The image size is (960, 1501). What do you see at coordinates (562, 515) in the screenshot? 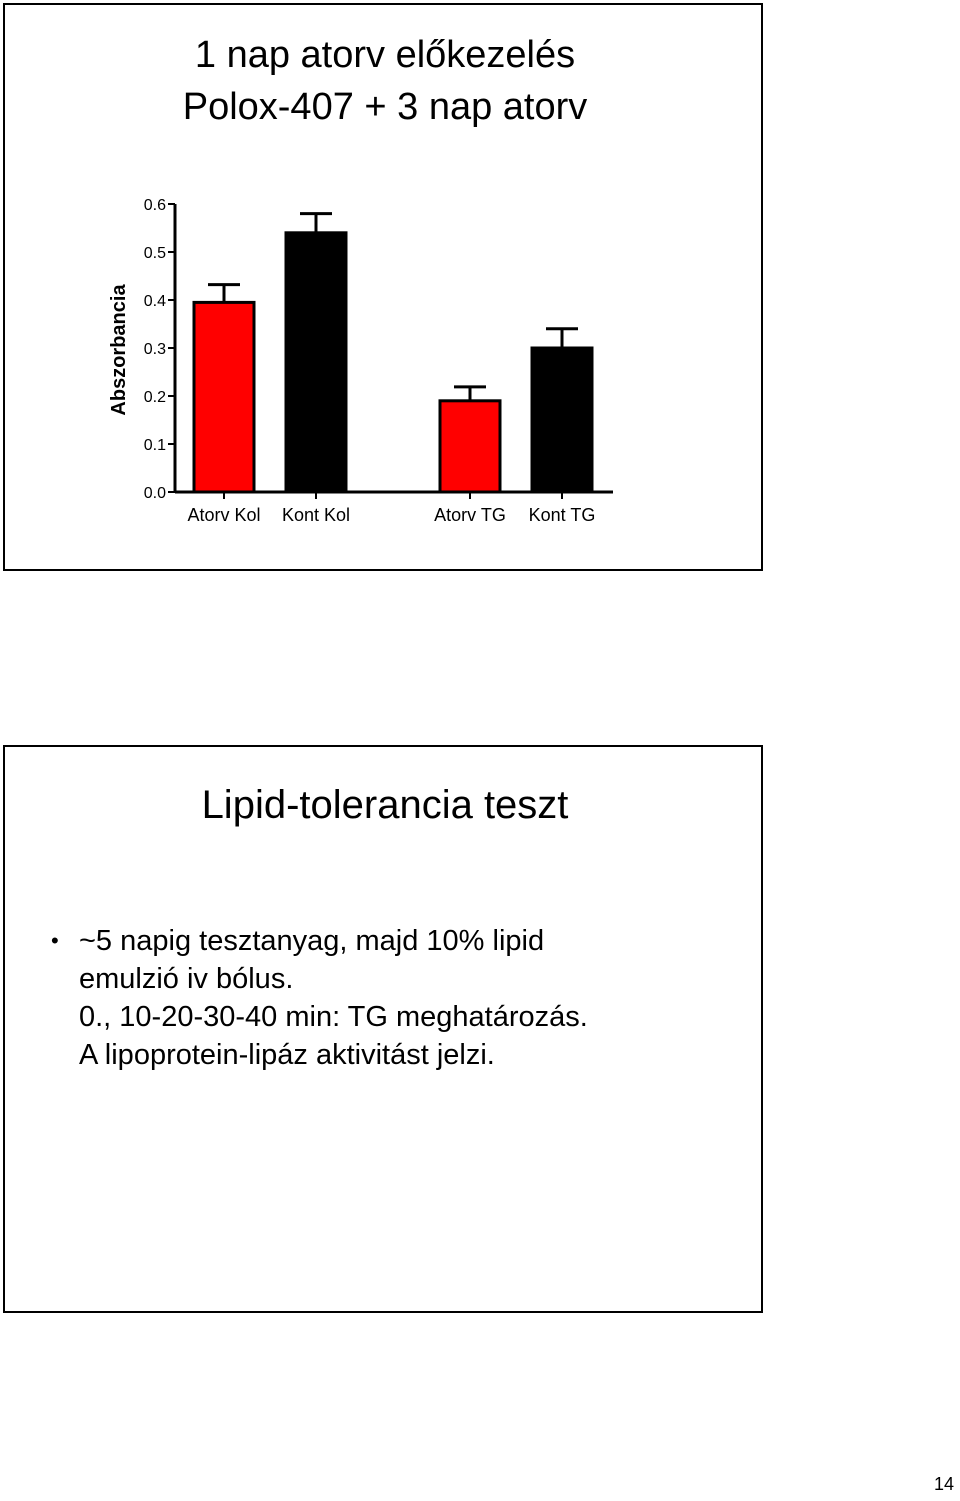
I see `x-tick-label: Kont TG` at bounding box center [562, 515].